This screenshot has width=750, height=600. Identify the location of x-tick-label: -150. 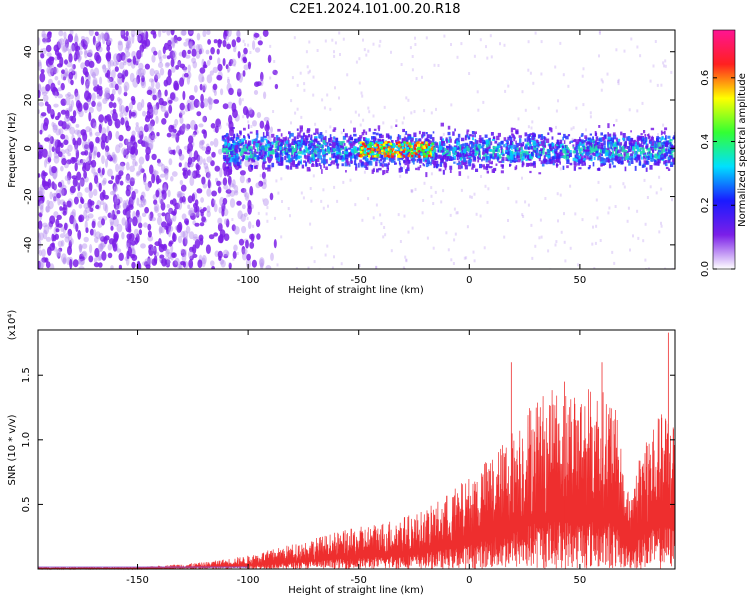
(137, 280).